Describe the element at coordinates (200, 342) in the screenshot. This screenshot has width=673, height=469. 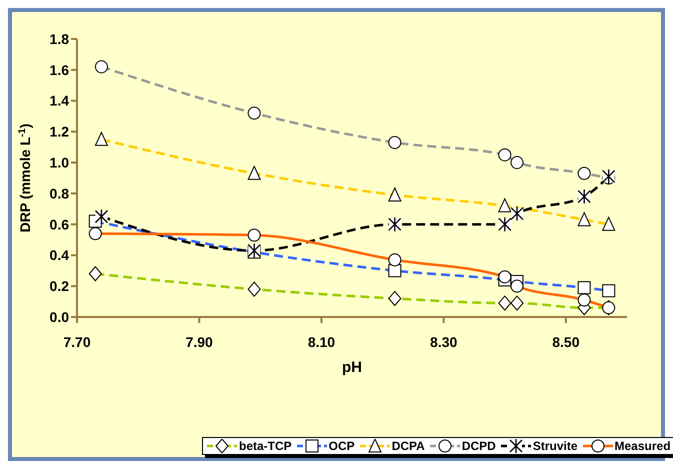
I see `x-tick-label: 7.90` at that location.